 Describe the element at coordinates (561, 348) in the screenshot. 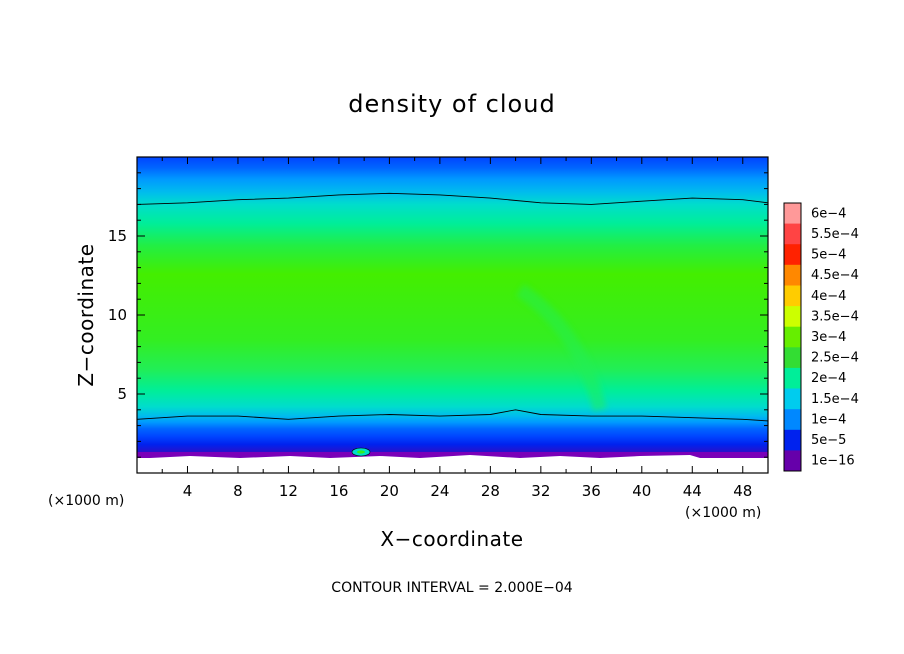

I see `plume-streak` at that location.